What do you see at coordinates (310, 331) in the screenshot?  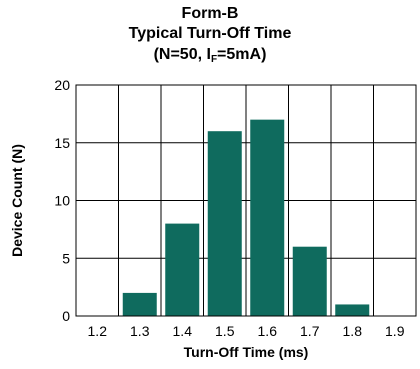 I see `x-tick-label: 1.7` at bounding box center [310, 331].